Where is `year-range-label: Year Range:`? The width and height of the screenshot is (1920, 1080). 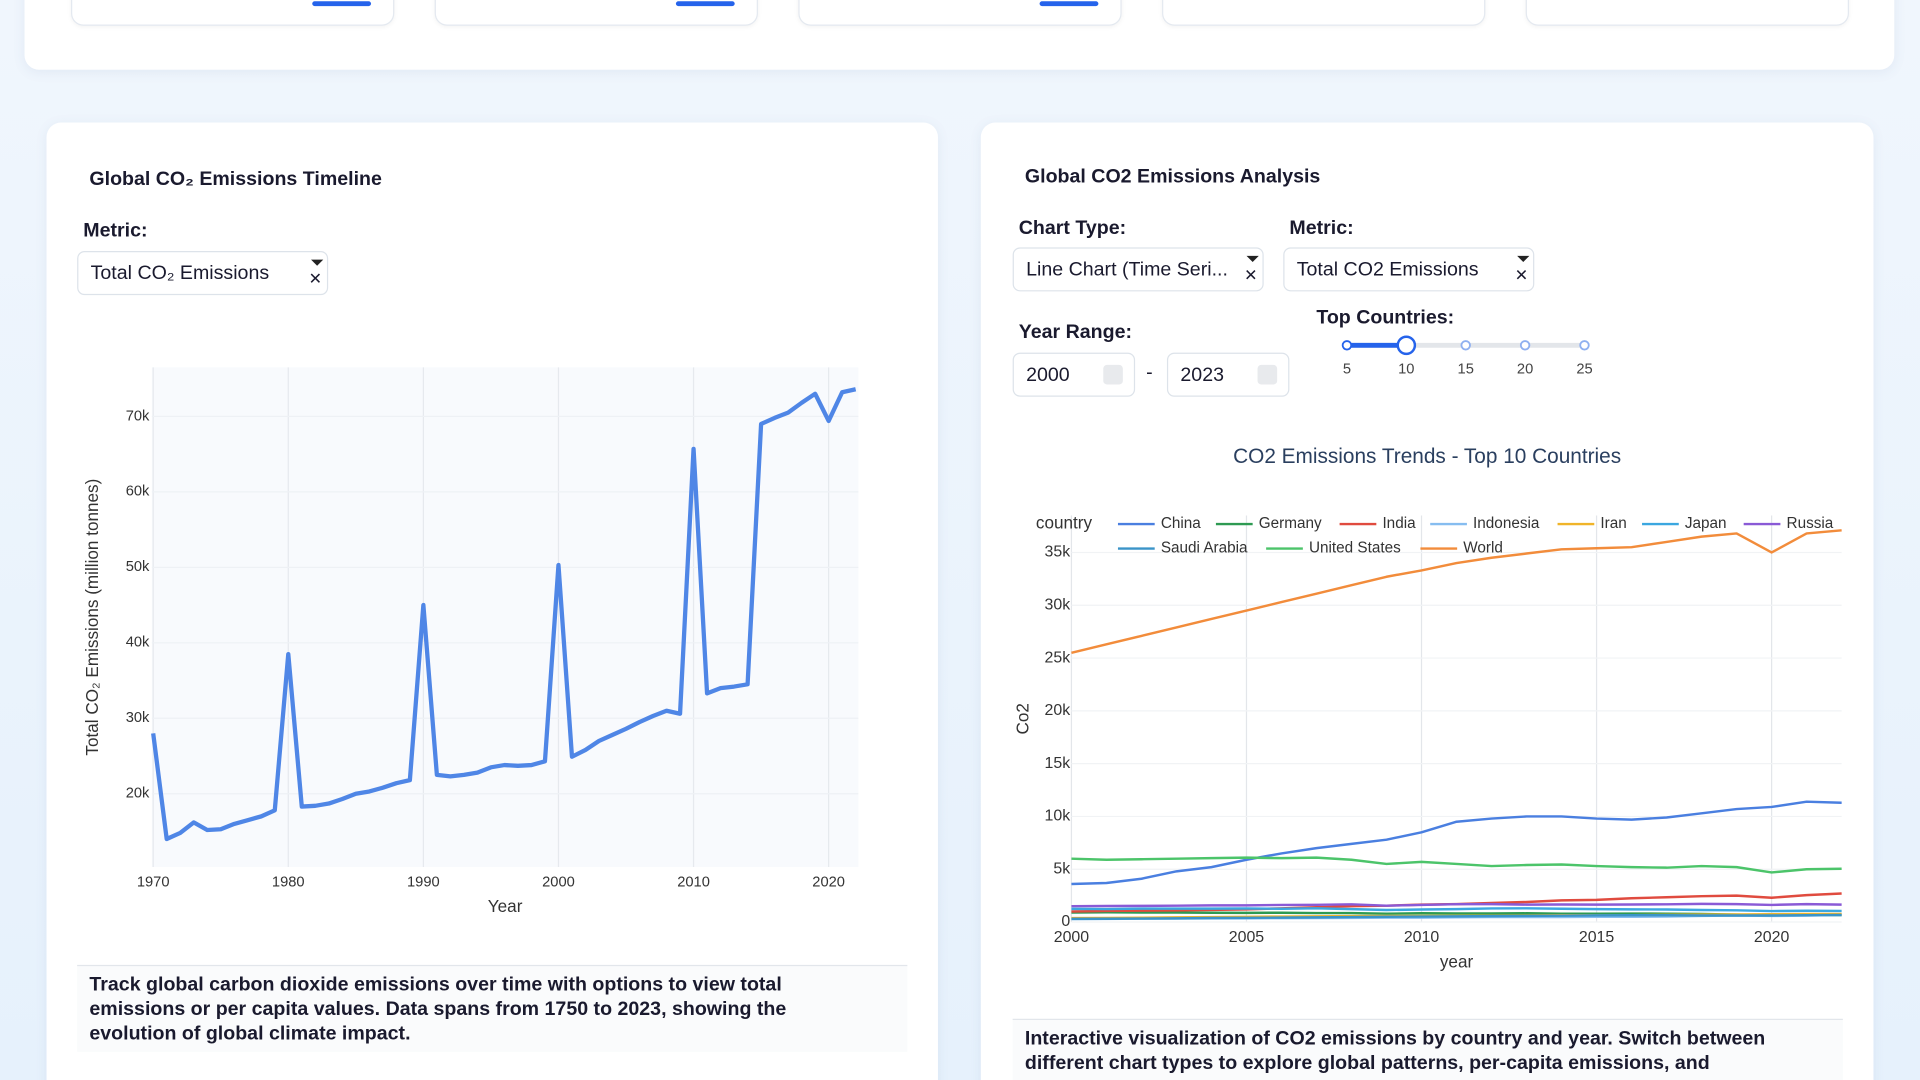
year-range-label: Year Range: is located at coordinates (1075, 332).